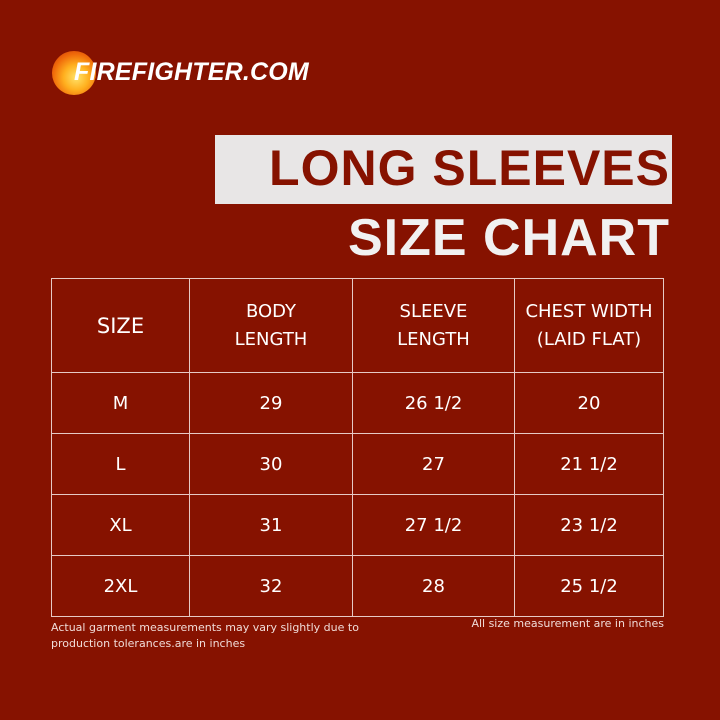  I want to click on cell-body-length: 31, so click(271, 525).